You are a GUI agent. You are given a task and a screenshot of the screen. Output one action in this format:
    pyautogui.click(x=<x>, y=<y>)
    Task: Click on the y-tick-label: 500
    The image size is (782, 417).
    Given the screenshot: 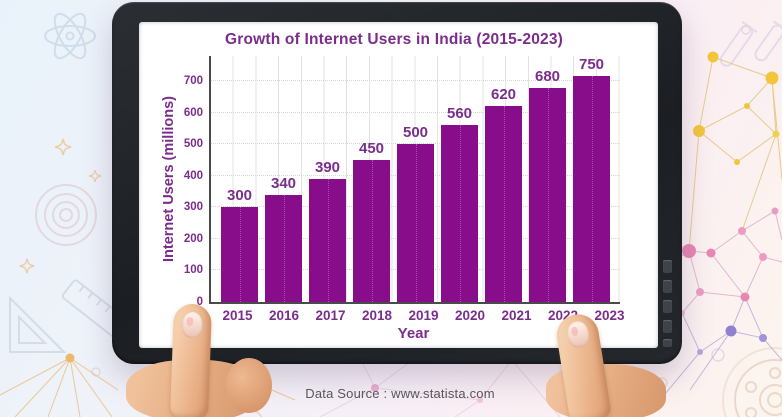 What is the action you would take?
    pyautogui.click(x=193, y=144)
    